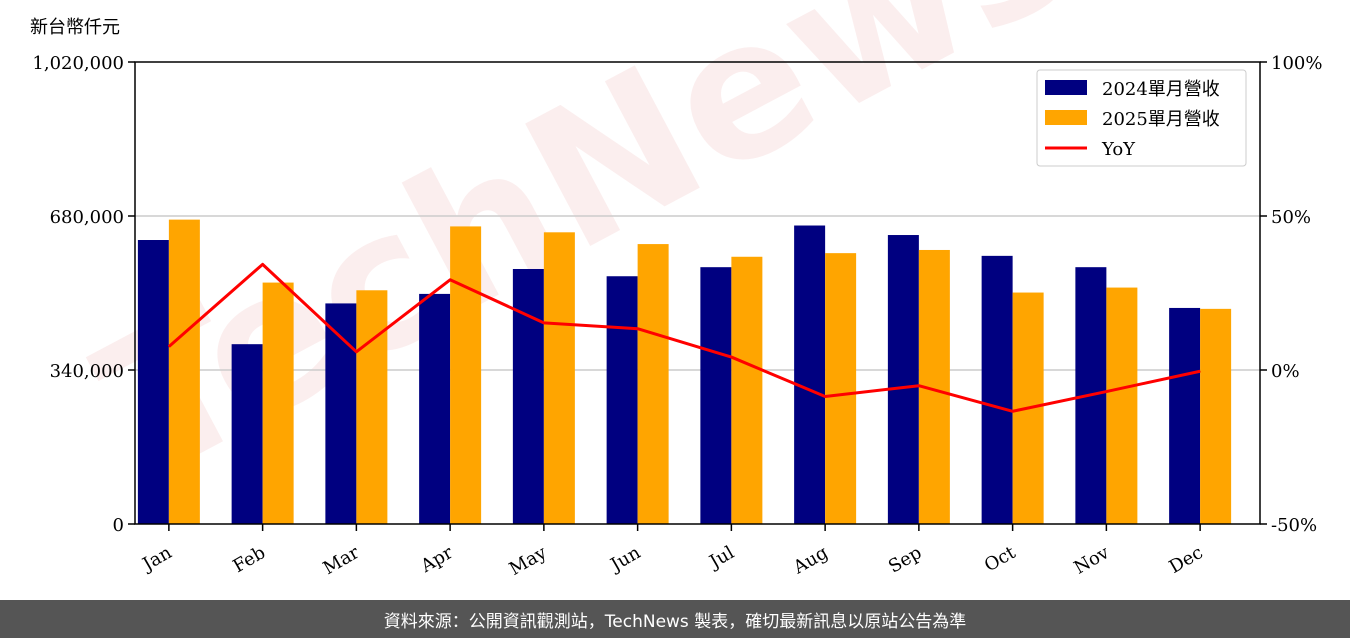  Describe the element at coordinates (184, 371) in the screenshot. I see `bar-2025-jan` at that location.